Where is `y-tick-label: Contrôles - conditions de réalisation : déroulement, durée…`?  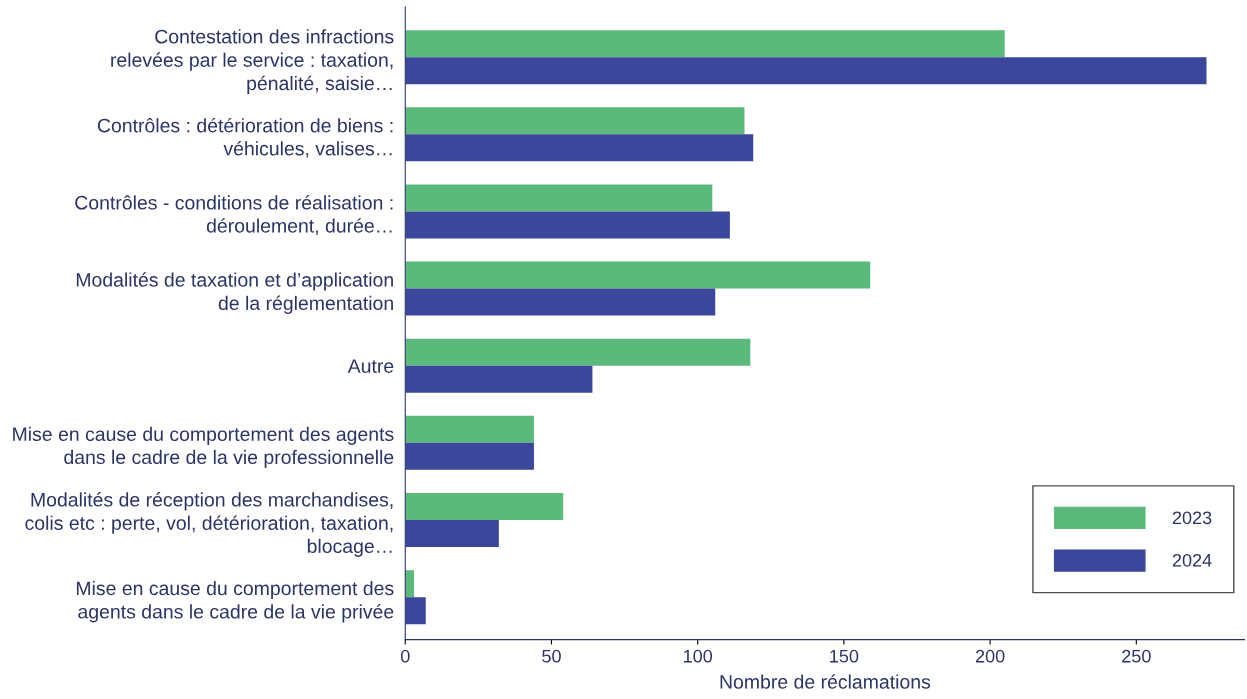 y-tick-label: Contrôles - conditions de réalisation : déroulement, durée… is located at coordinates (234, 215).